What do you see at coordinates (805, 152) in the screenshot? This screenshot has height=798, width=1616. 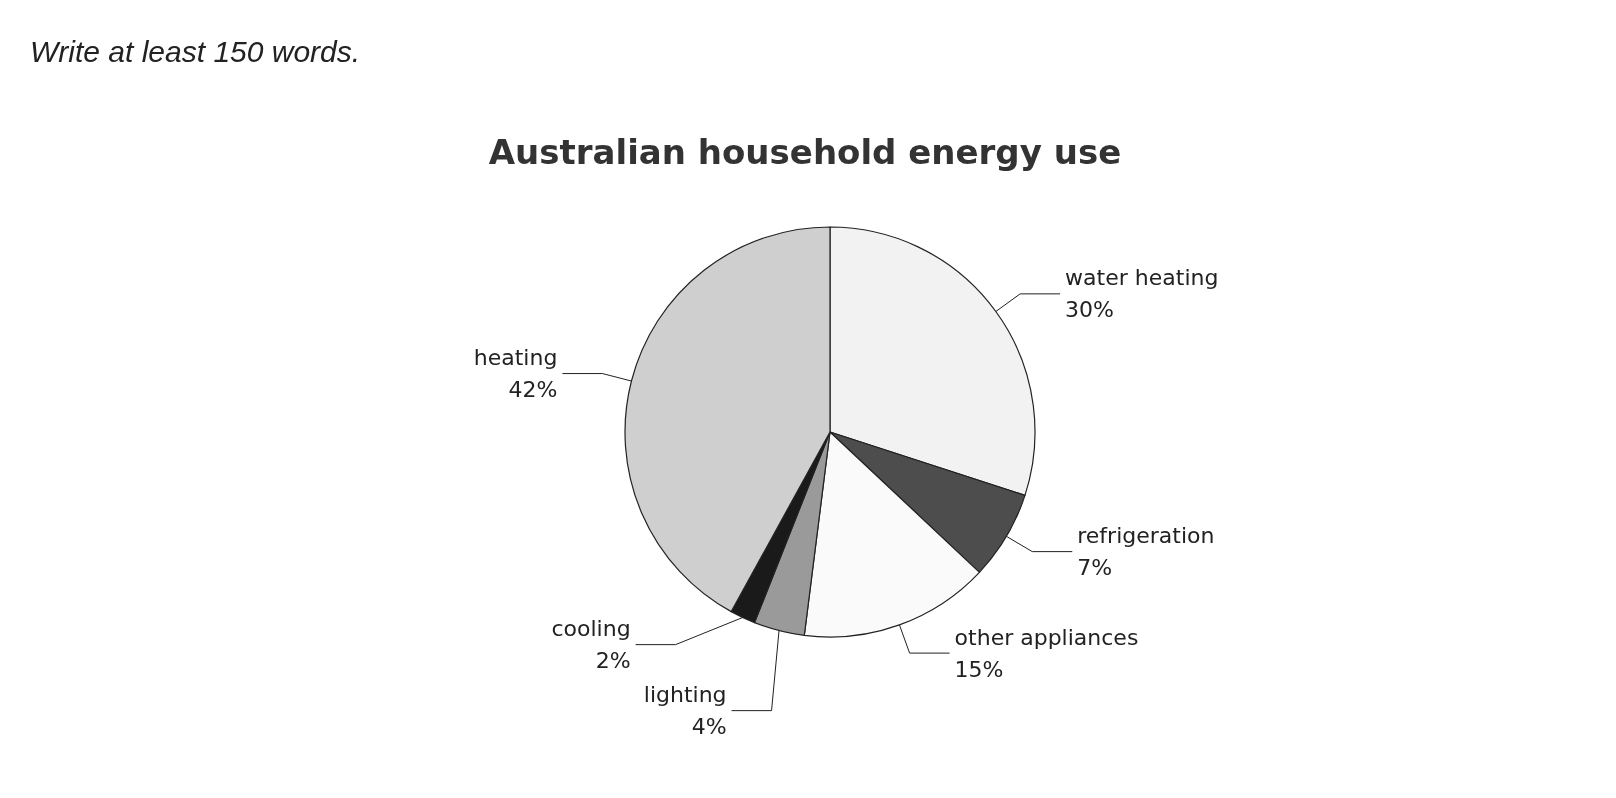 I see `chart-title: Australian household energy use` at bounding box center [805, 152].